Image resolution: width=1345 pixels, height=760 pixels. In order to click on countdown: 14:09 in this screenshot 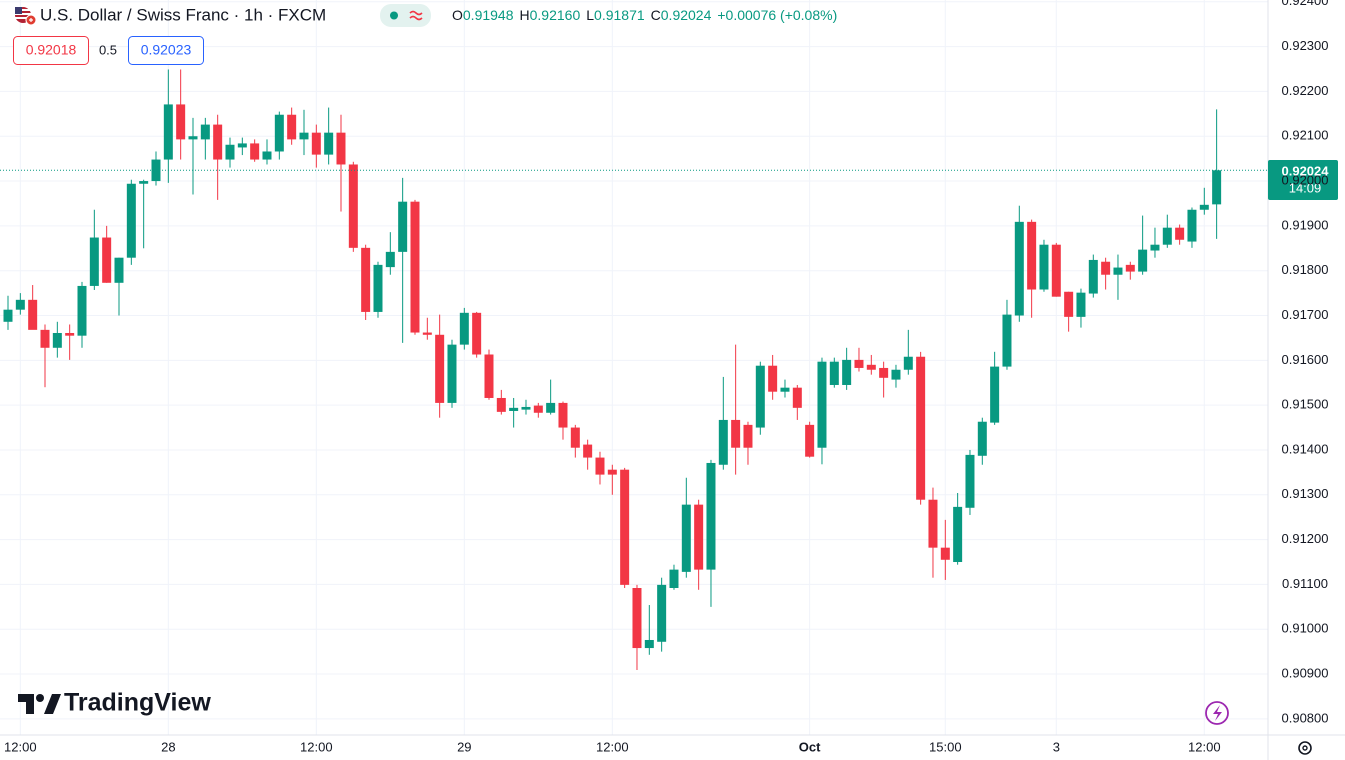, I will do `click(1305, 187)`.